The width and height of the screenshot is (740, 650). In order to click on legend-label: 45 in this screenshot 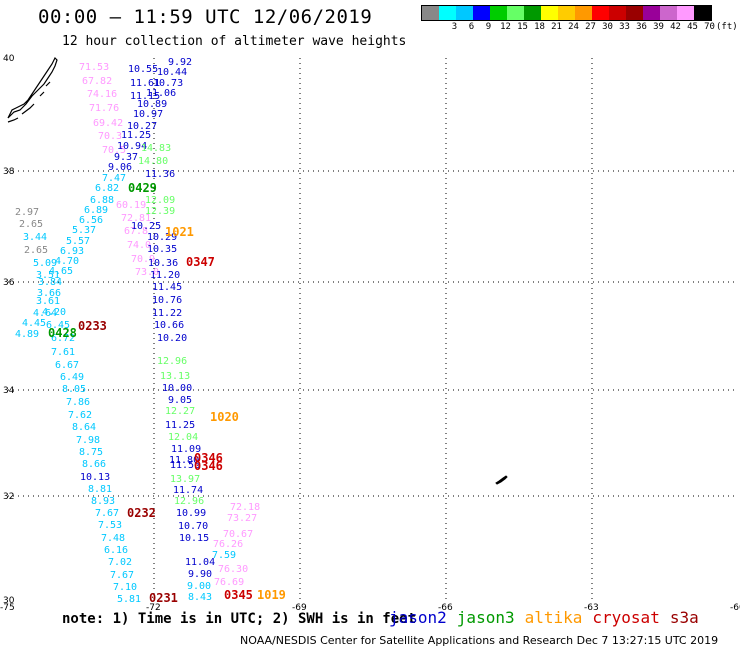, I will do `click(692, 27)`.